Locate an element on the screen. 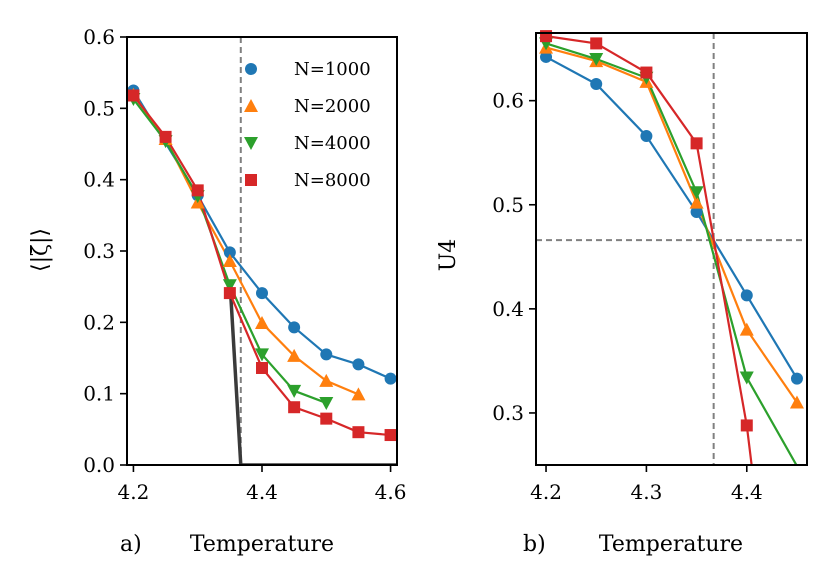 Image resolution: width=832 pixels, height=584 pixels. y-tick-label: 0.1 is located at coordinates (99, 394).